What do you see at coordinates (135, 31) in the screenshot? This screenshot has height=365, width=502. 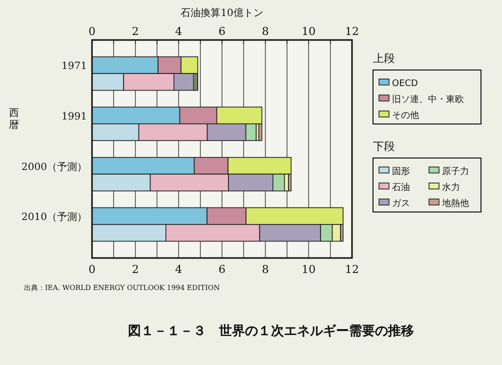 I see `x2-tick-label: 2` at bounding box center [135, 31].